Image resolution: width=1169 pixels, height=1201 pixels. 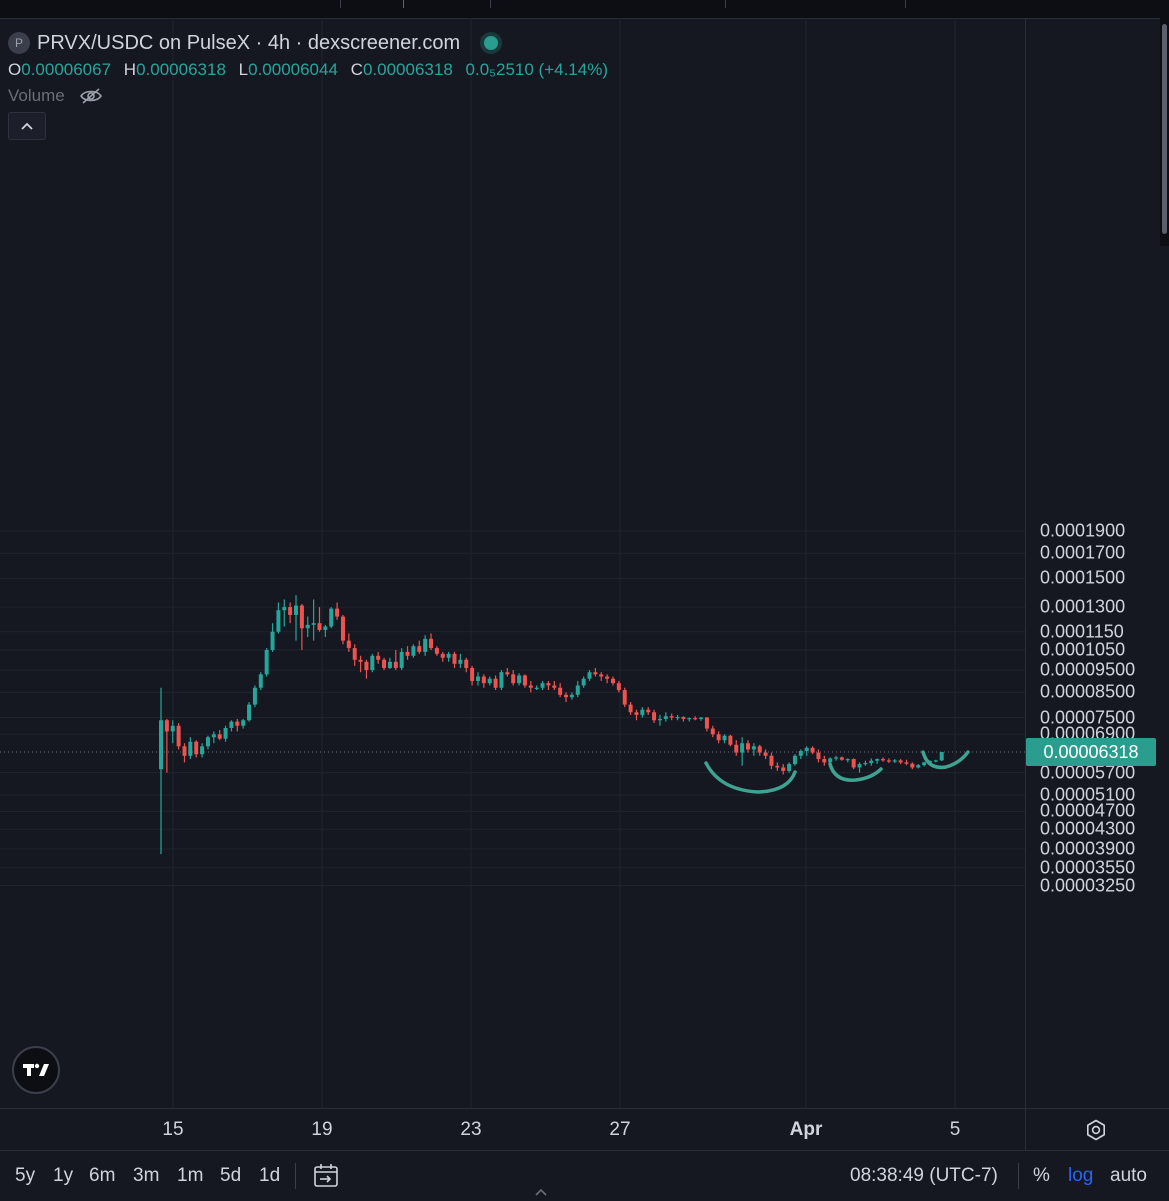 What do you see at coordinates (102, 1175) in the screenshot?
I see `range-6m-button: 6m` at bounding box center [102, 1175].